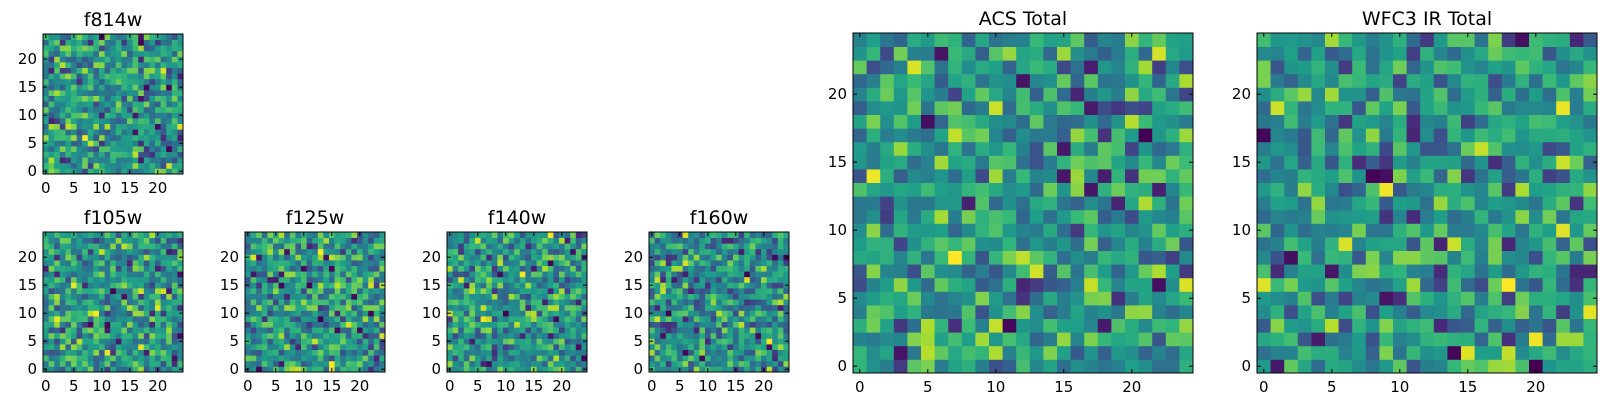 This screenshot has width=1600, height=400. What do you see at coordinates (450, 386) in the screenshot?
I see `x-tick-label: 0` at bounding box center [450, 386].